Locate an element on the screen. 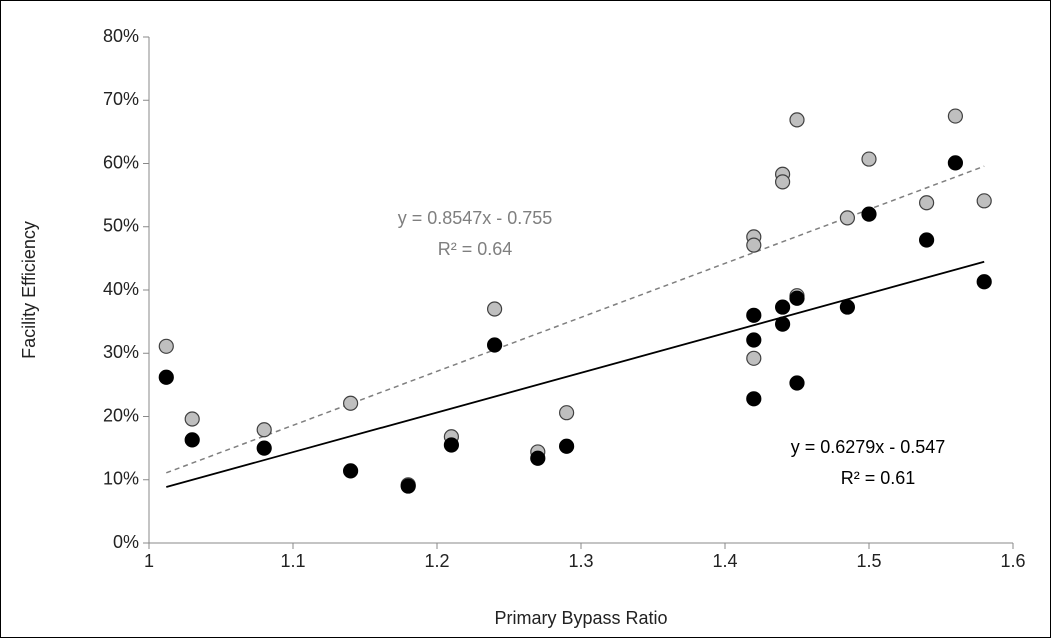 This screenshot has width=1052, height=639. y-axis-title: Facility Efficiency is located at coordinates (29, 290).